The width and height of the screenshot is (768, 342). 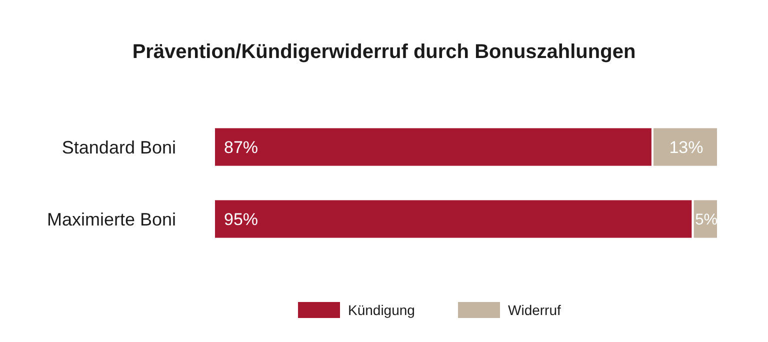 What do you see at coordinates (241, 147) in the screenshot?
I see `data-label: 87%` at bounding box center [241, 147].